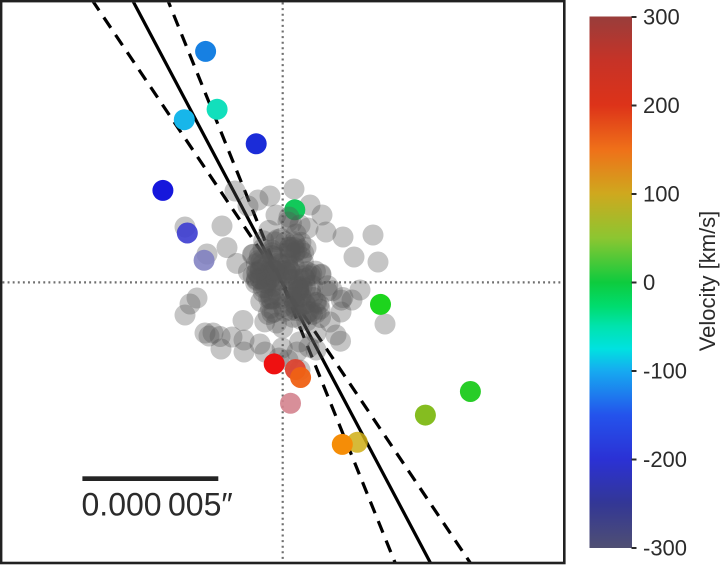 This screenshot has width=720, height=566. I want to click on svg-text: 200, so click(661, 105).